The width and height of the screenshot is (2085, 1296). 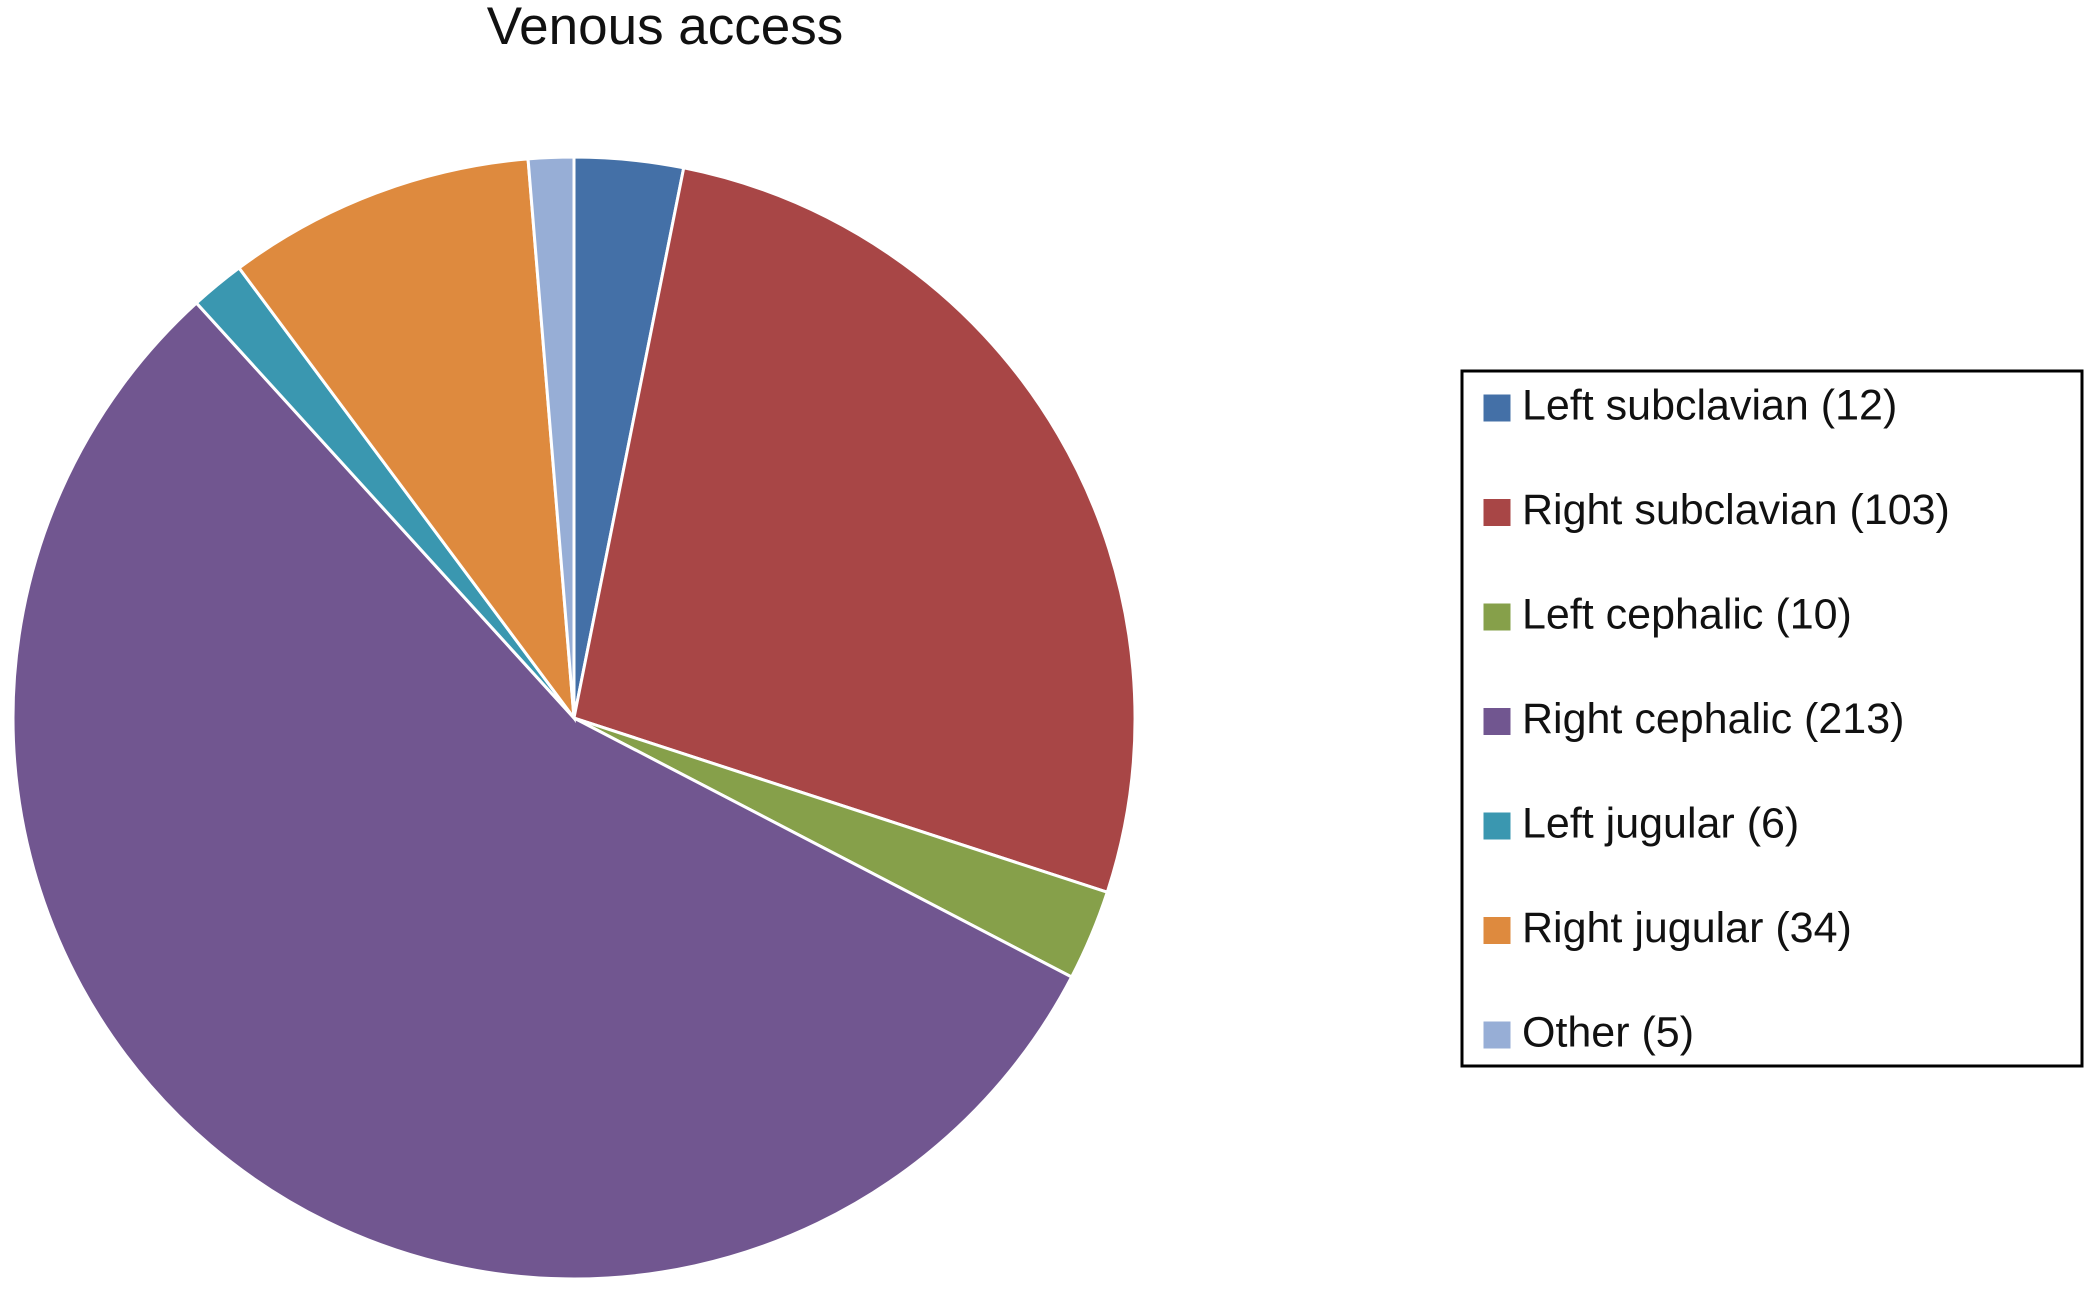 I want to click on legend-label: Right jugular (34), so click(x=1687, y=928).